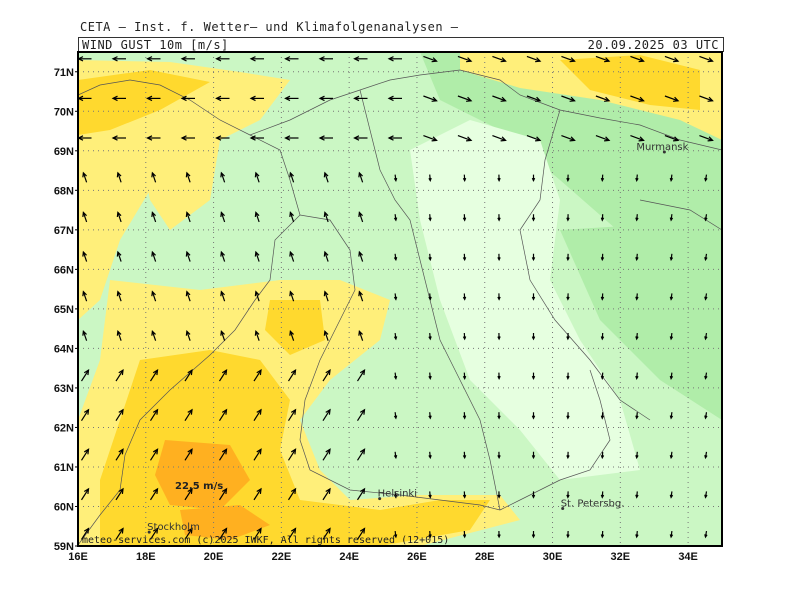 Image resolution: width=800 pixels, height=600 pixels. What do you see at coordinates (64, 73) in the screenshot?
I see `lat-tick-label: 71N` at bounding box center [64, 73].